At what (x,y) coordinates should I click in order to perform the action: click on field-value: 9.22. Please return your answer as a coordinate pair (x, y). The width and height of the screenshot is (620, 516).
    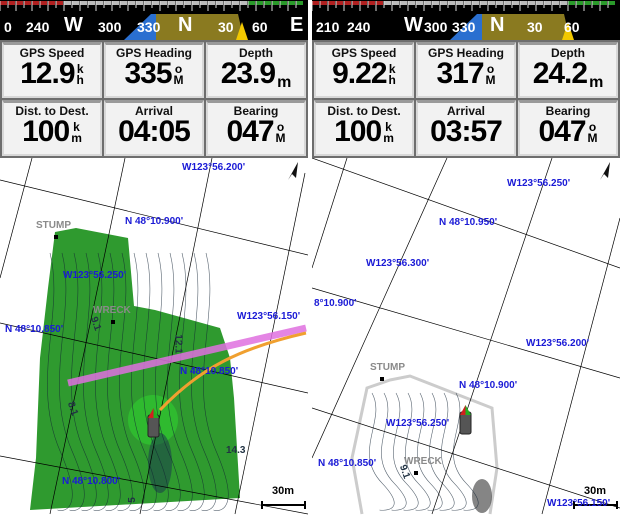
    Looking at the image, I should click on (359, 73).